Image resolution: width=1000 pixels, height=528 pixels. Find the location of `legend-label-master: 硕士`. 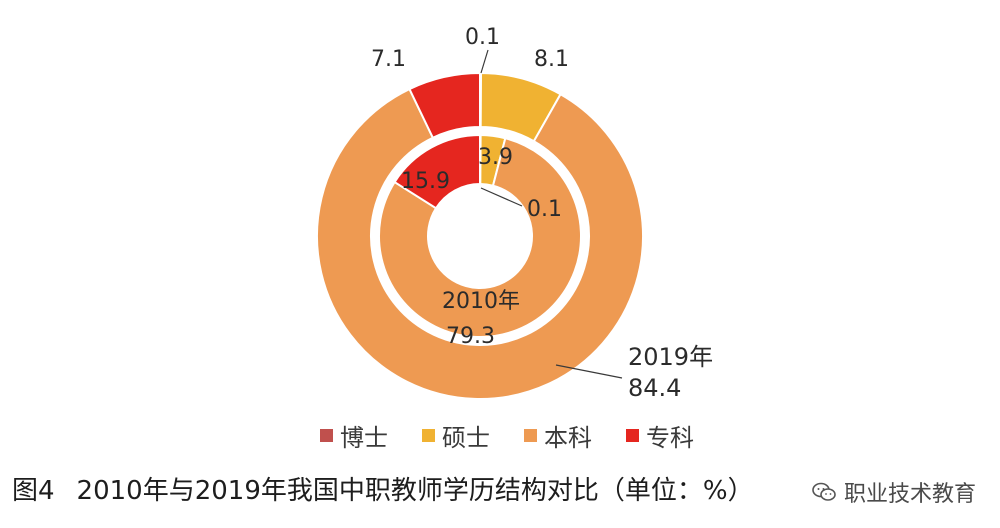

legend-label-master: 硕士 is located at coordinates (466, 438).